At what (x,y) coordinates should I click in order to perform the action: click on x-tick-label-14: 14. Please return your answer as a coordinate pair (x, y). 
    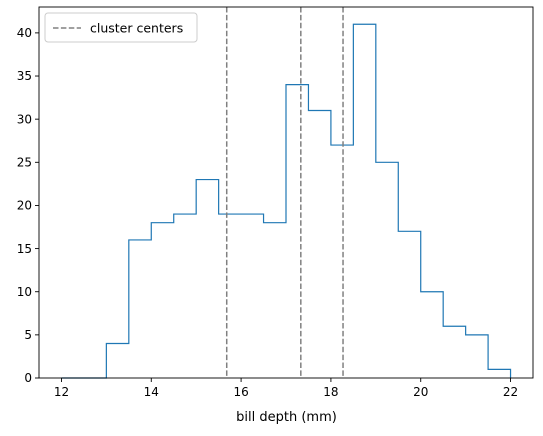
    Looking at the image, I should click on (151, 392).